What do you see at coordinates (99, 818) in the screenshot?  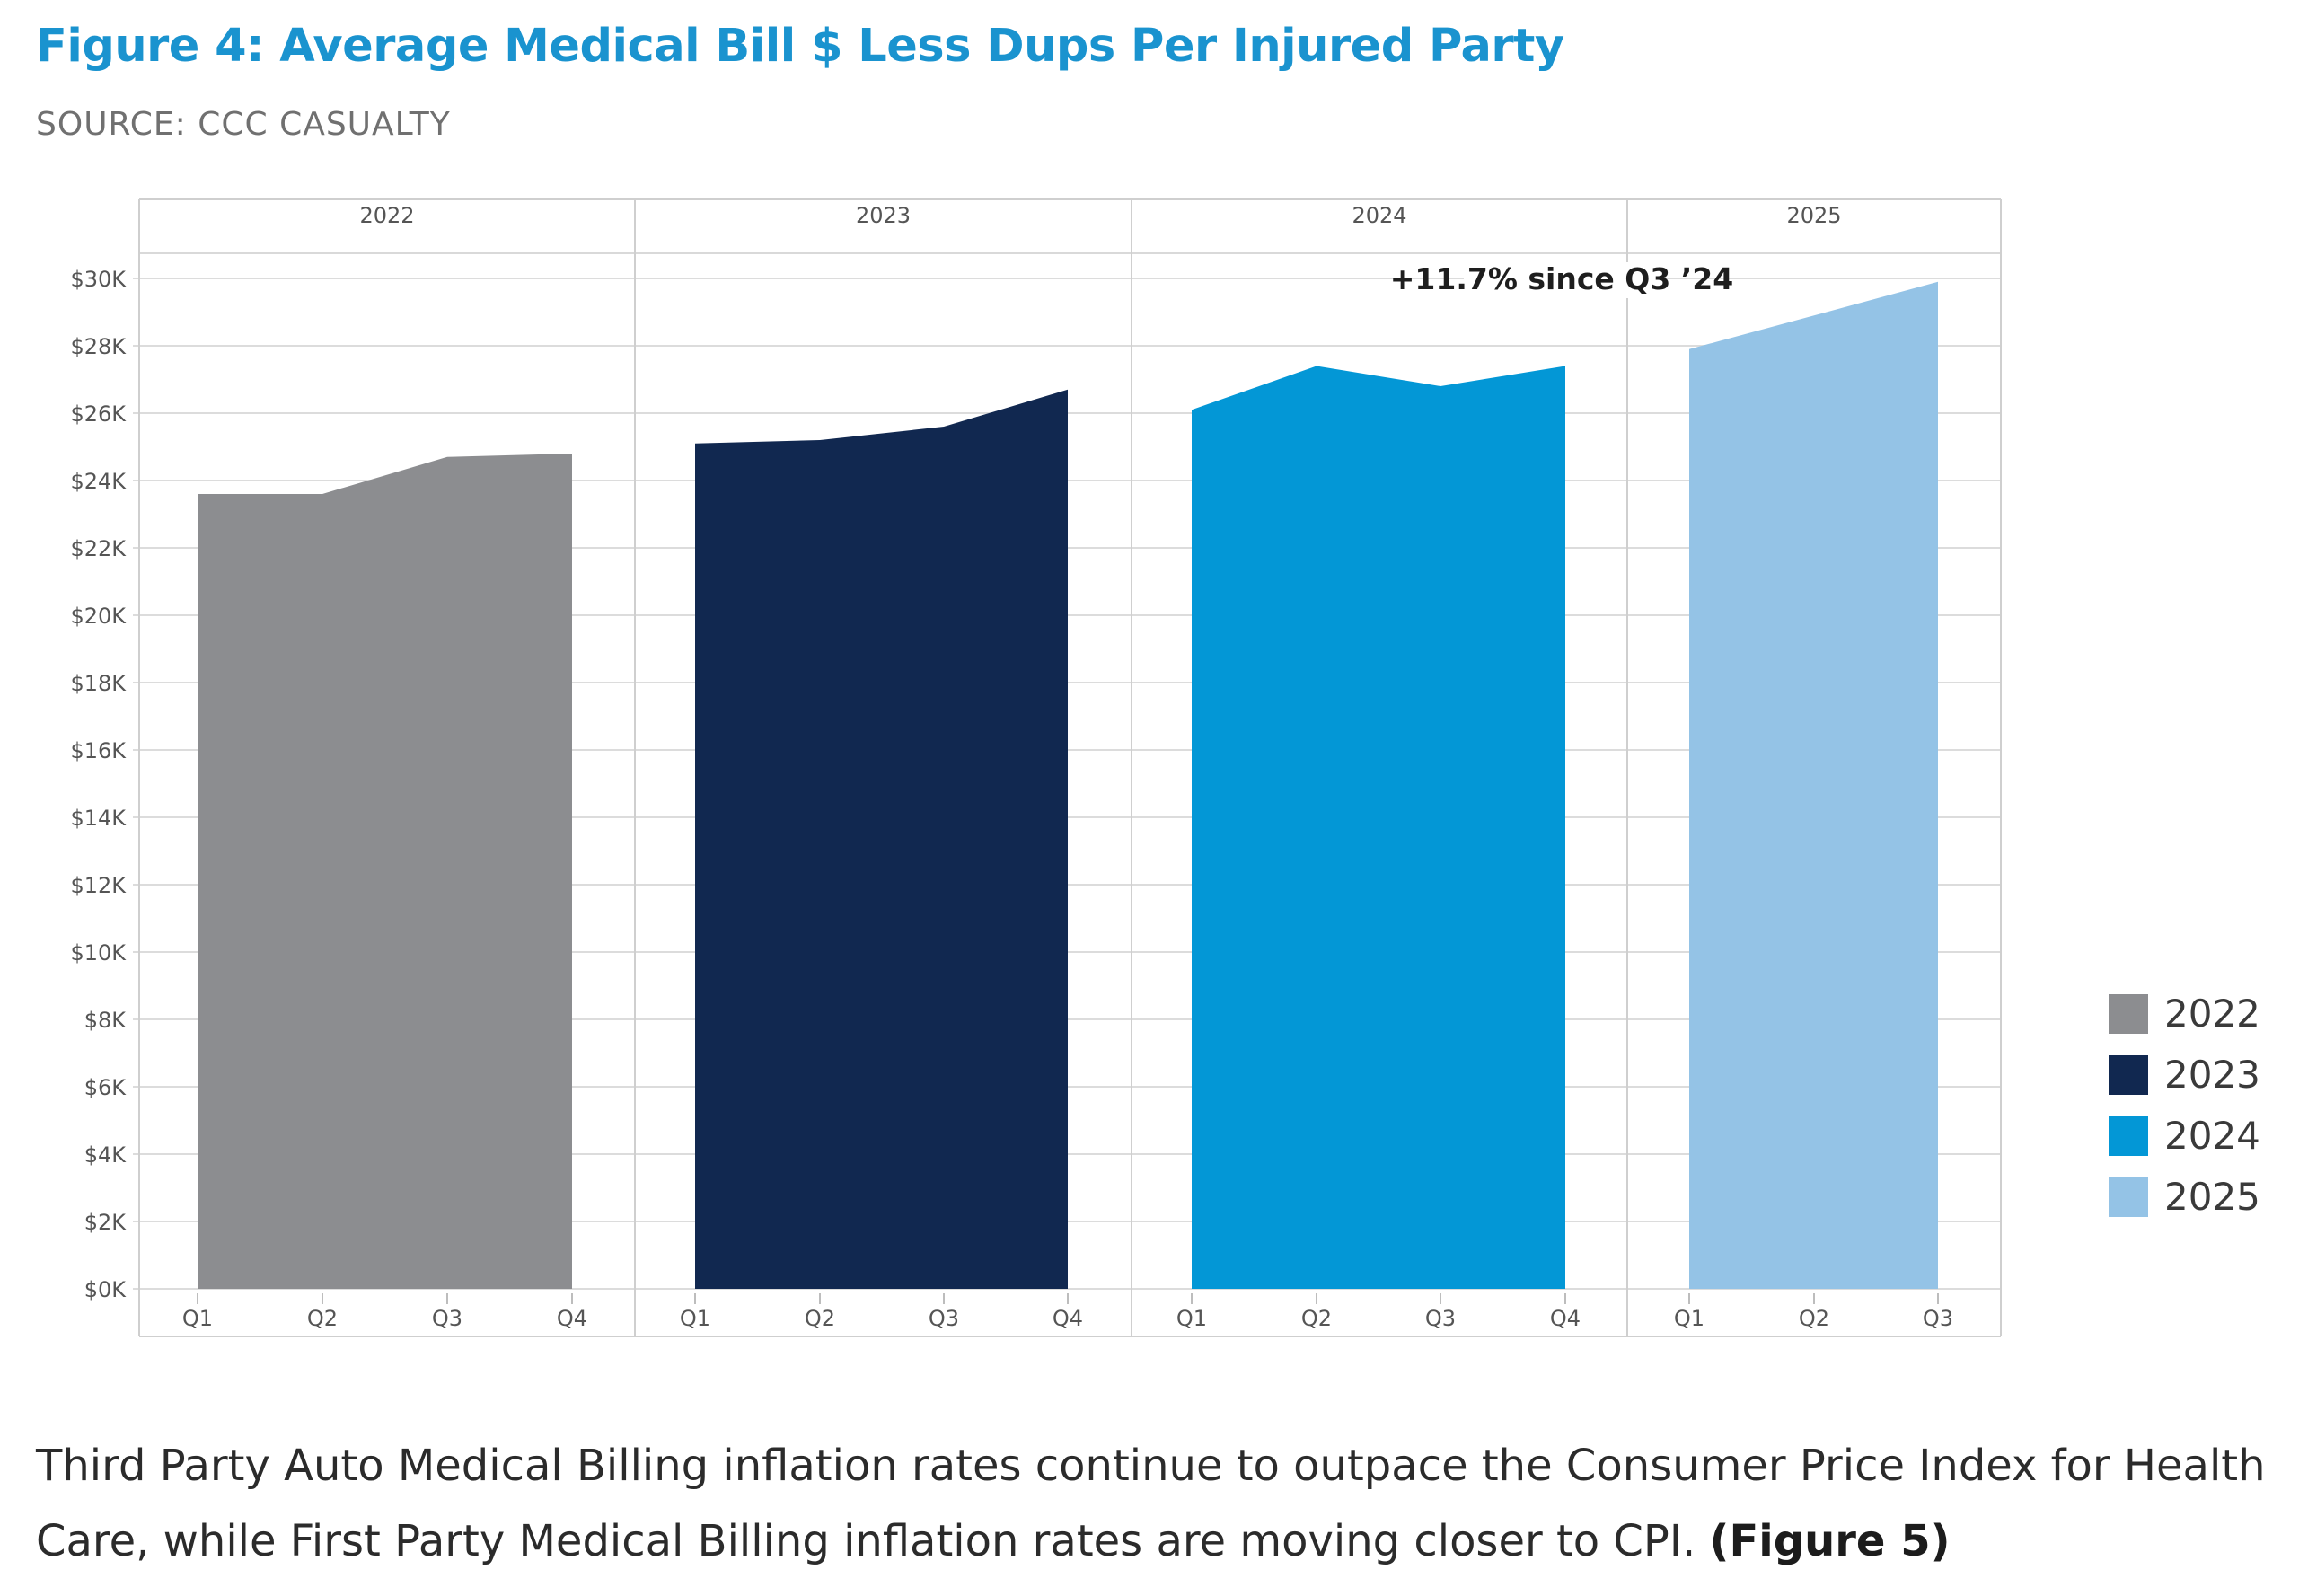 I see `y-tick-label: $14K` at bounding box center [99, 818].